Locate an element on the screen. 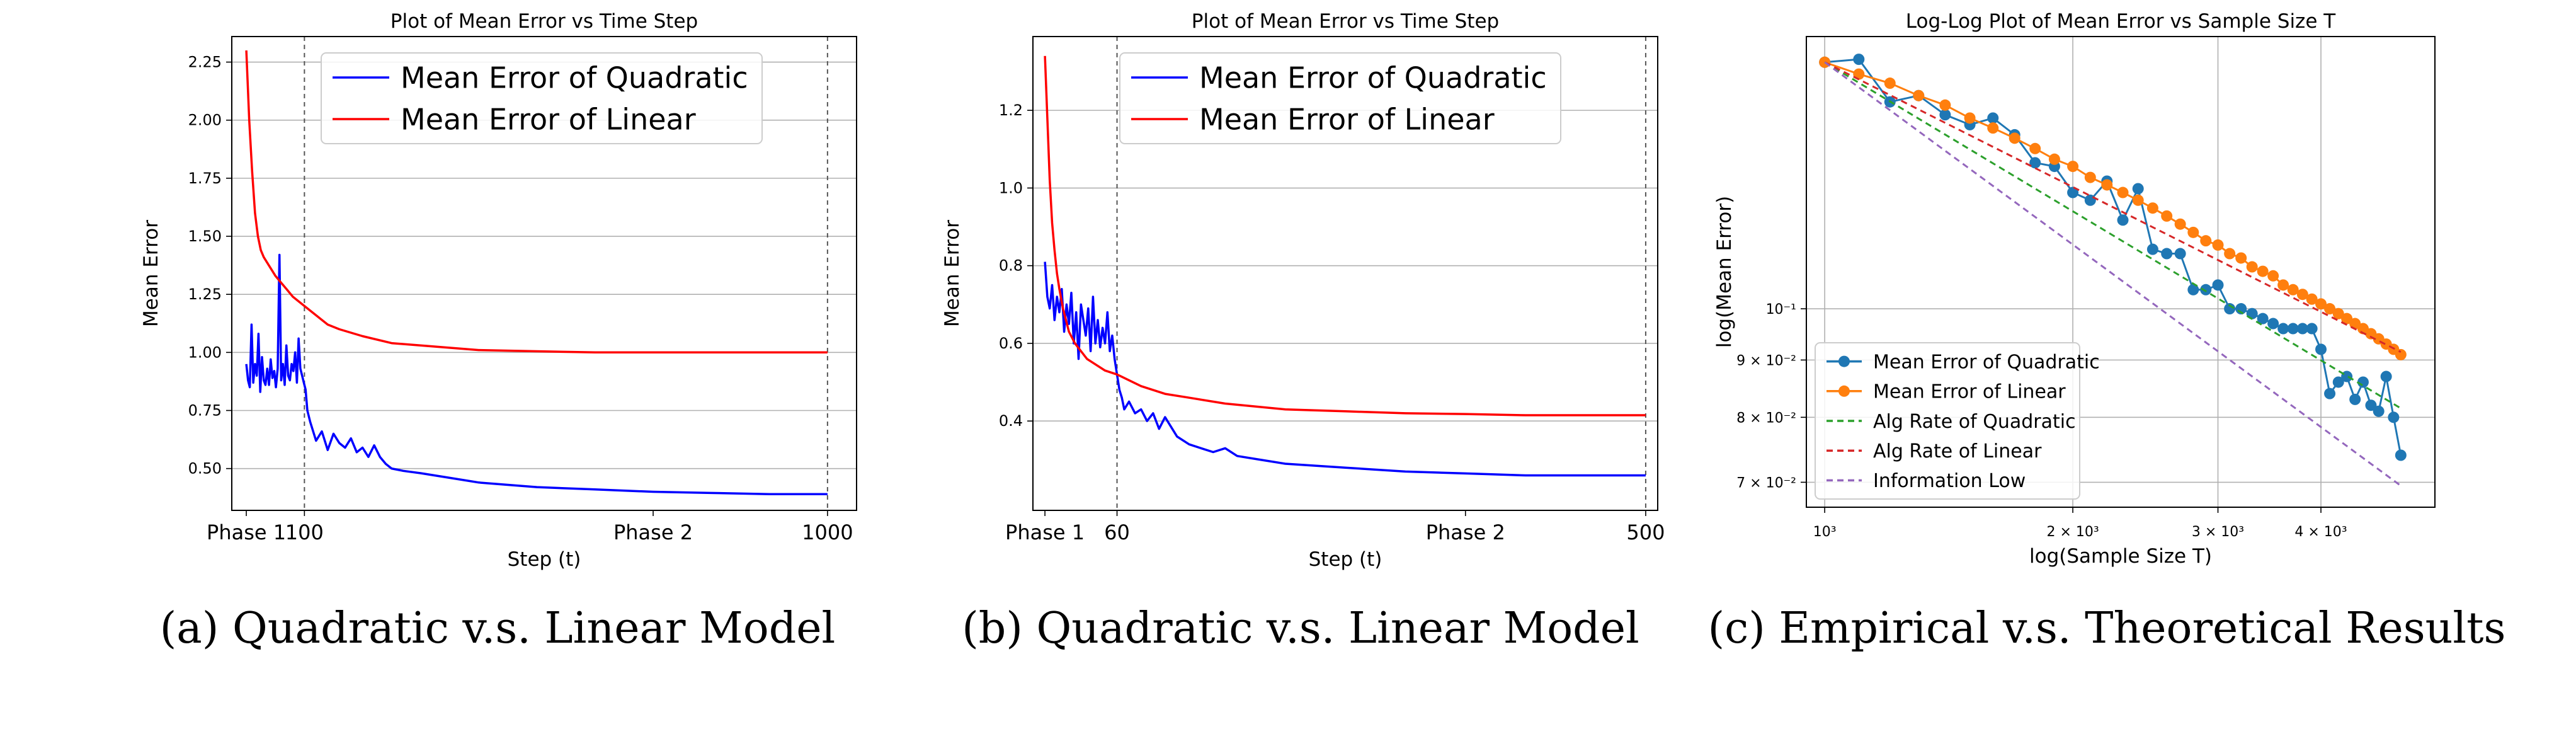 This screenshot has height=729, width=2576. x-tick-label: 60 is located at coordinates (1117, 532).